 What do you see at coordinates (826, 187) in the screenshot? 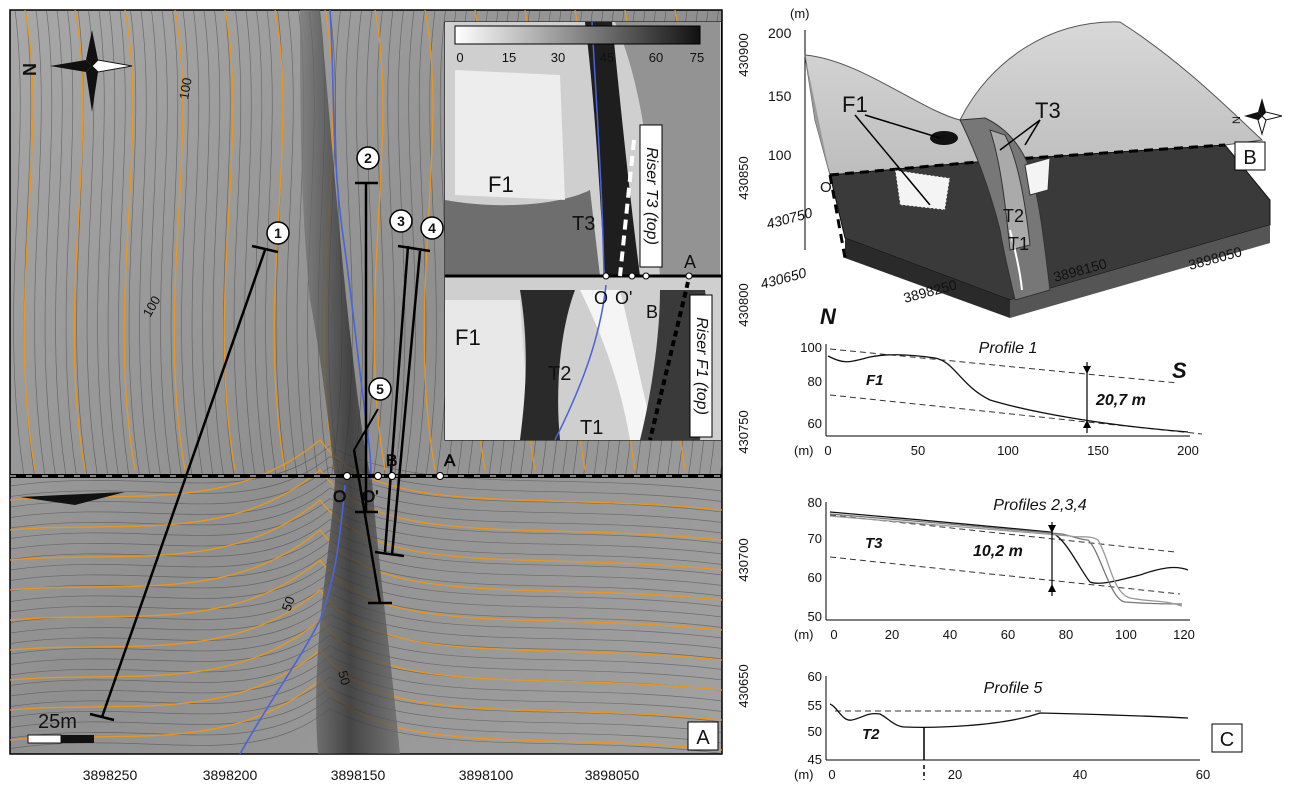
I see `block-label-o: O` at bounding box center [826, 187].